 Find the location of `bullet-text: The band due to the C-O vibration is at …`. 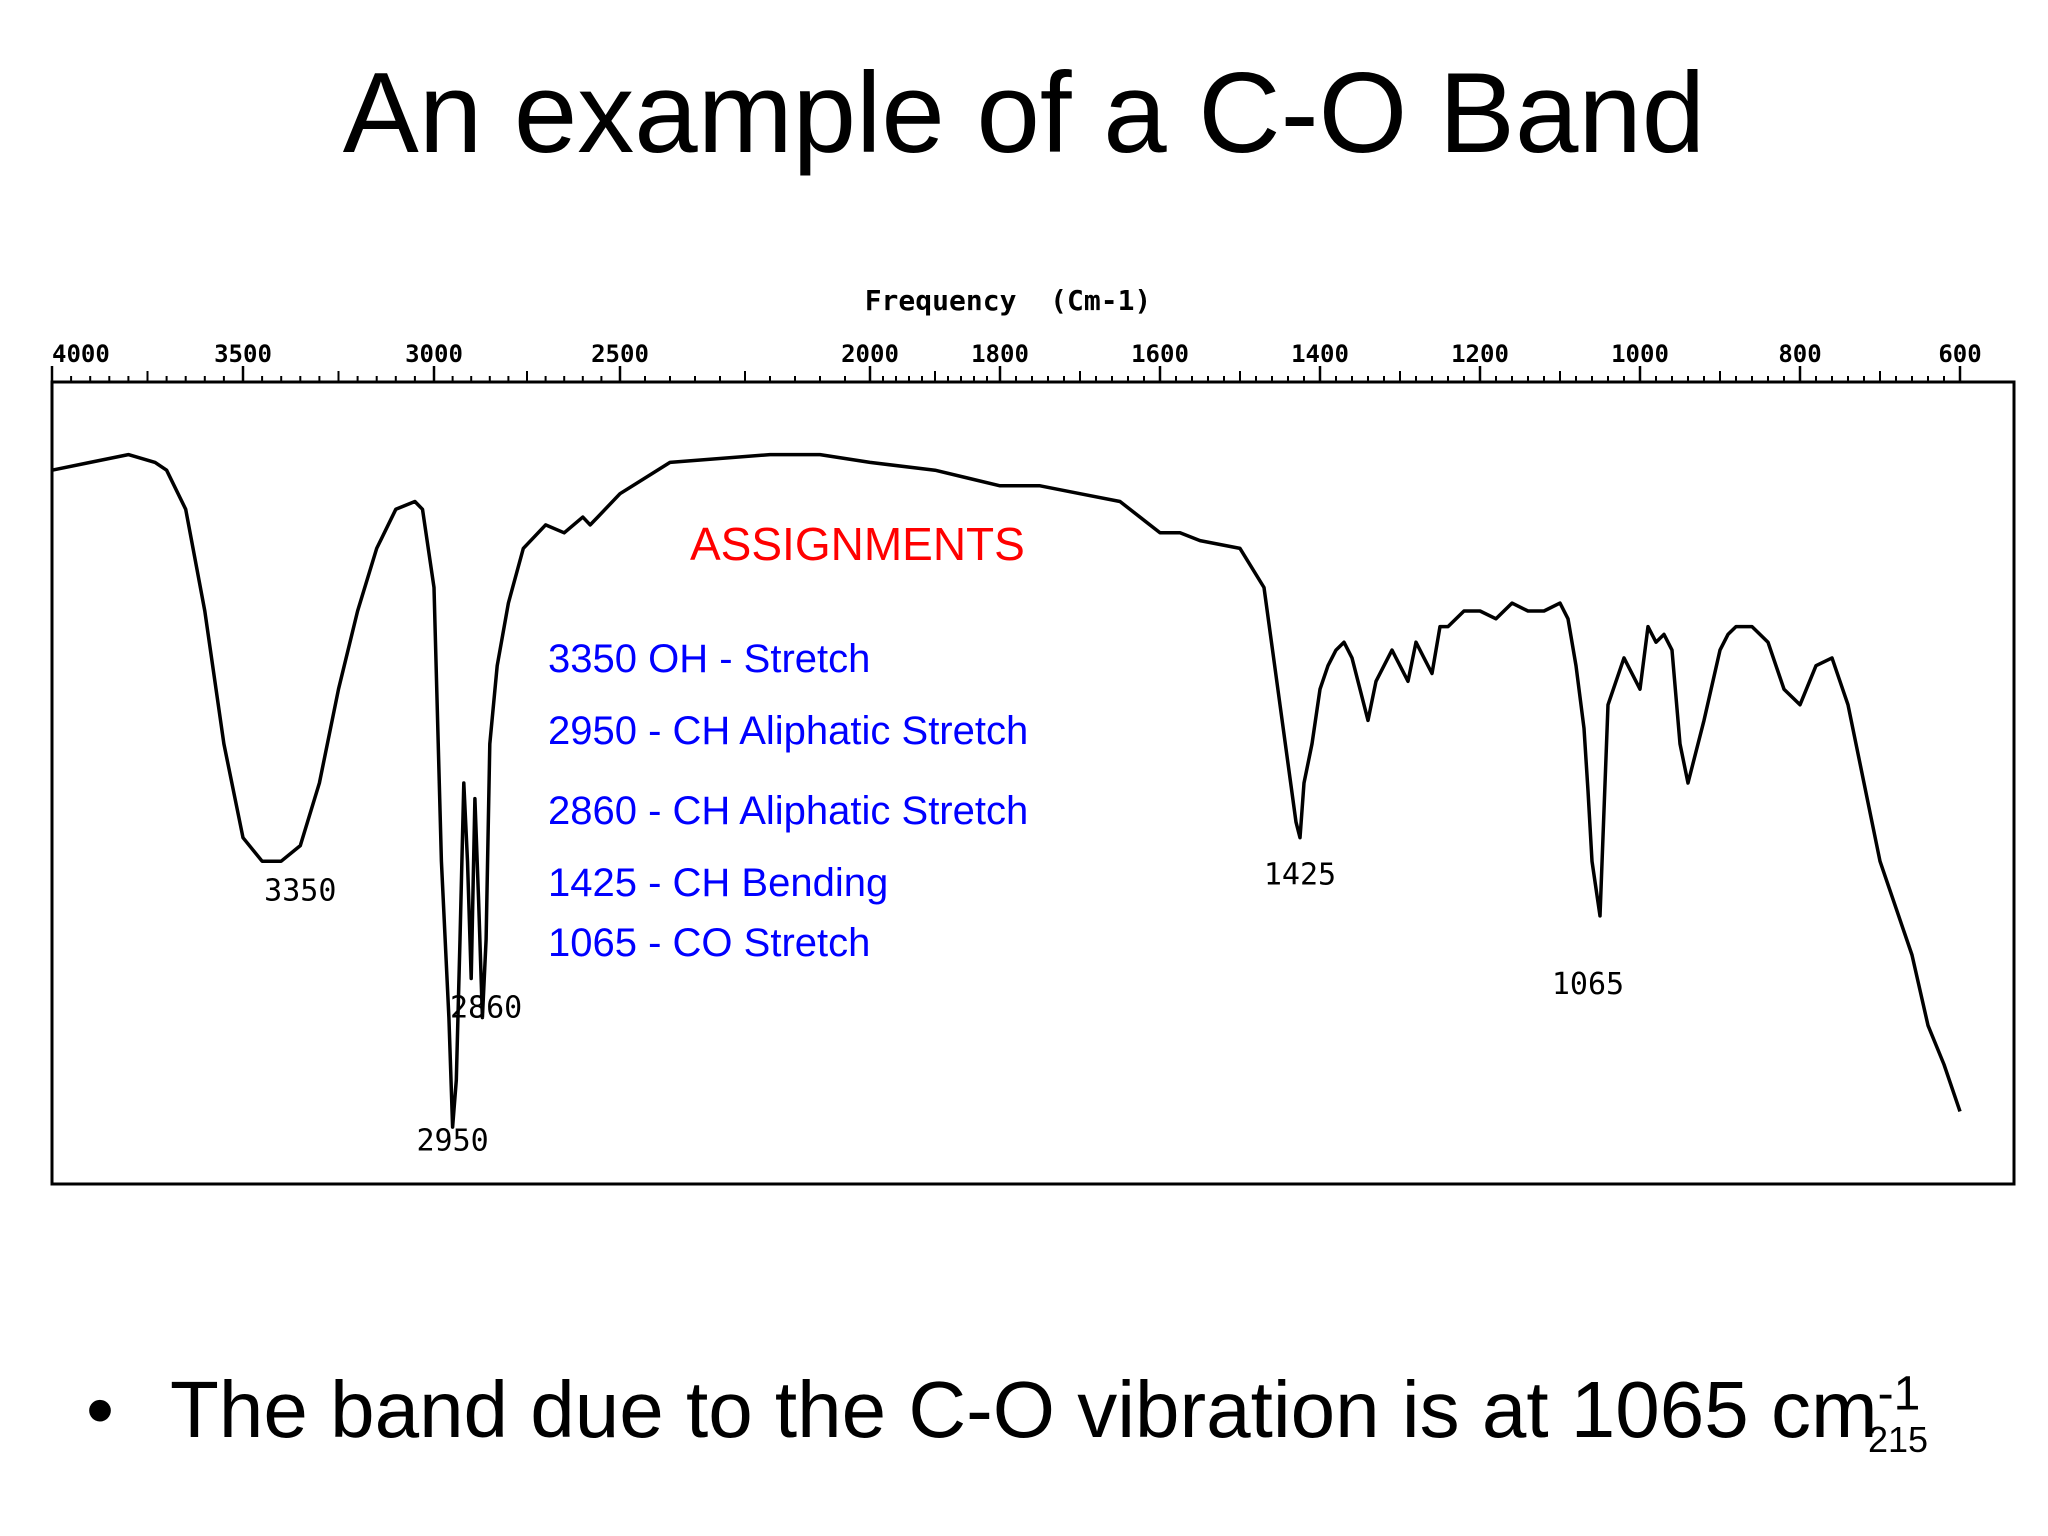

bullet-text: The band due to the C-O vibration is at … is located at coordinates (1045, 1409).